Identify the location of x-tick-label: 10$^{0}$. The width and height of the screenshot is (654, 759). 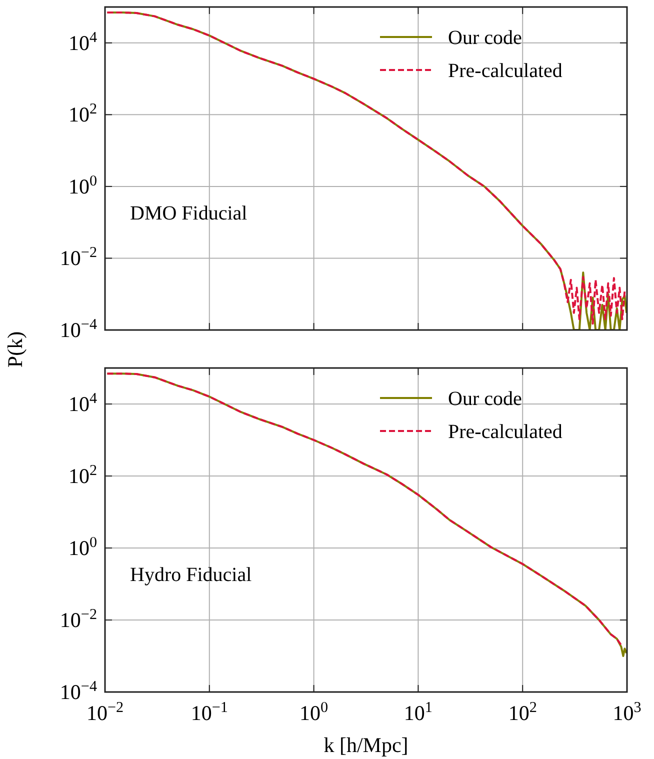
(314, 712).